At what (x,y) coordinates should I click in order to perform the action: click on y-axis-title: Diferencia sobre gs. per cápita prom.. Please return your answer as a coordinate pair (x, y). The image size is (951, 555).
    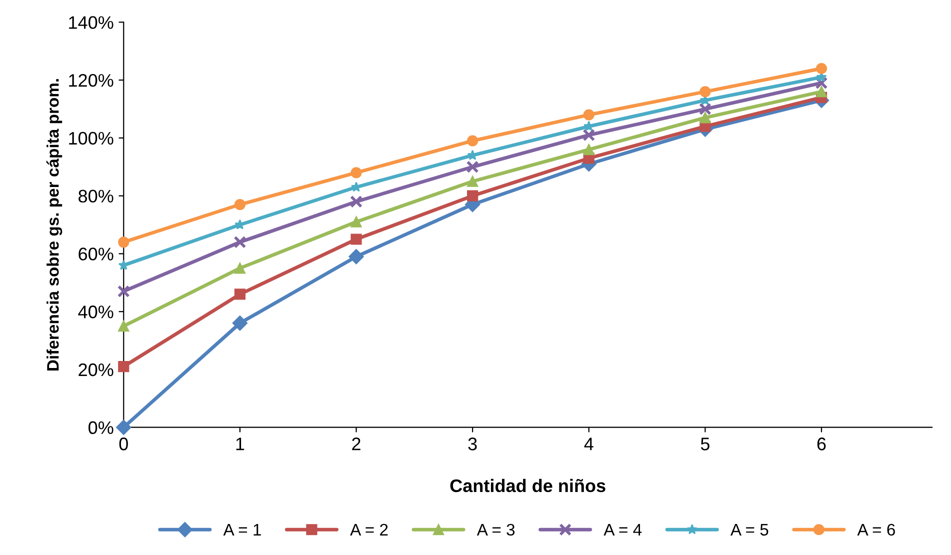
    Looking at the image, I should click on (54, 224).